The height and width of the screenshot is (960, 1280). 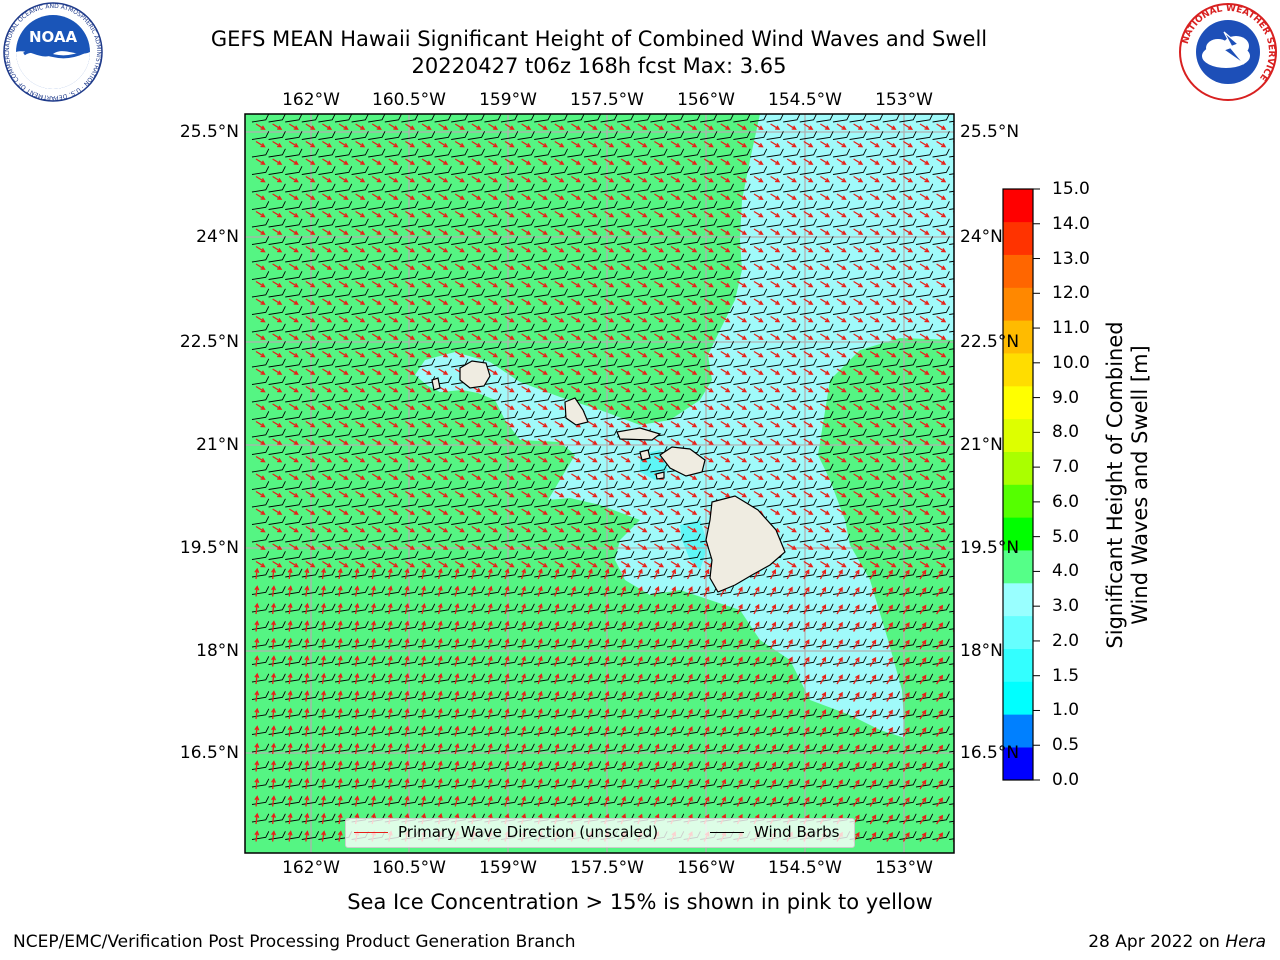 What do you see at coordinates (1018, 731) in the screenshot?
I see `colorbar-cell` at bounding box center [1018, 731].